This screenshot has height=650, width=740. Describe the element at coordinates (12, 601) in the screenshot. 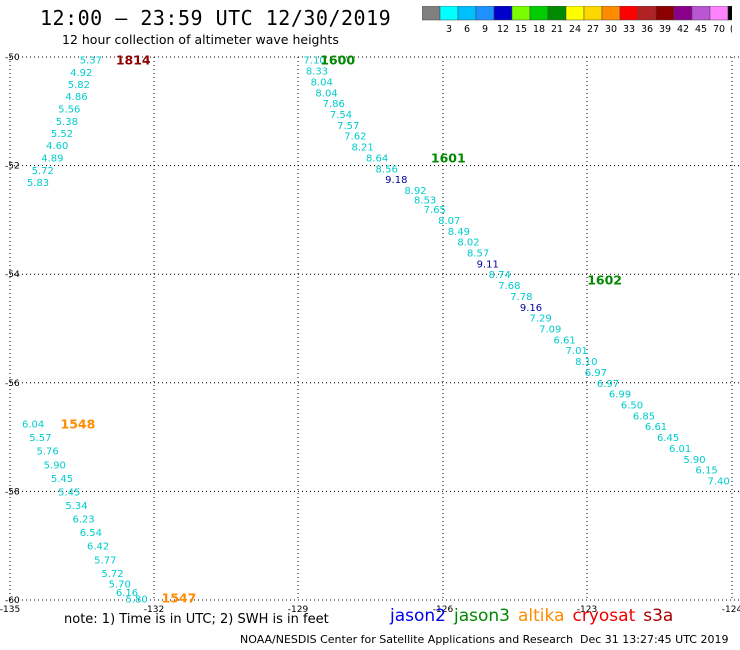

I see `lat-tick-label: -60` at that location.